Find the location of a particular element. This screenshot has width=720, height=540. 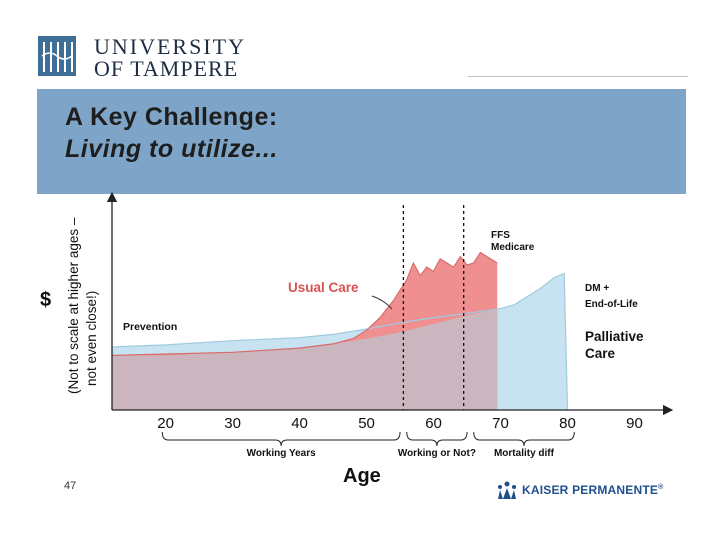

ffs-label-line1: FFS is located at coordinates (500, 235).